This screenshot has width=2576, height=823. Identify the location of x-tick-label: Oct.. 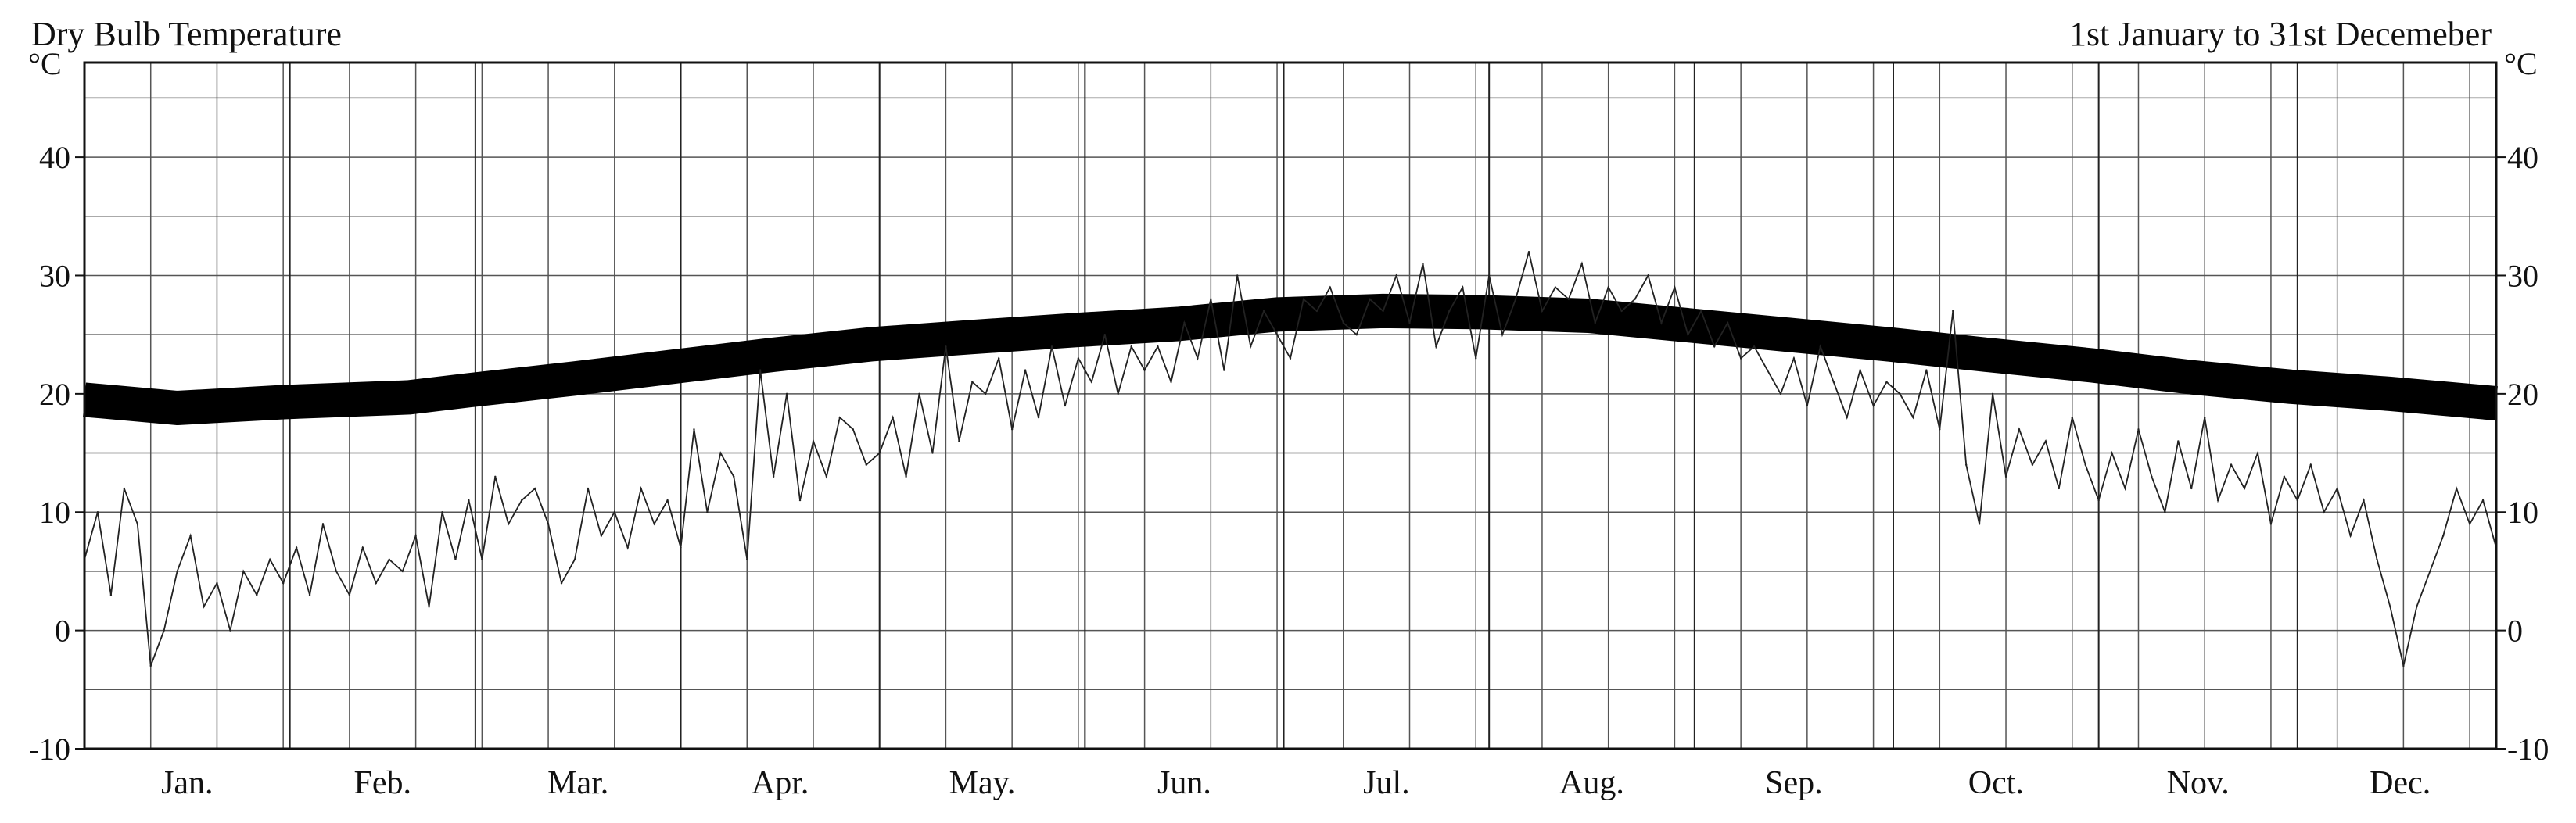
(1996, 783).